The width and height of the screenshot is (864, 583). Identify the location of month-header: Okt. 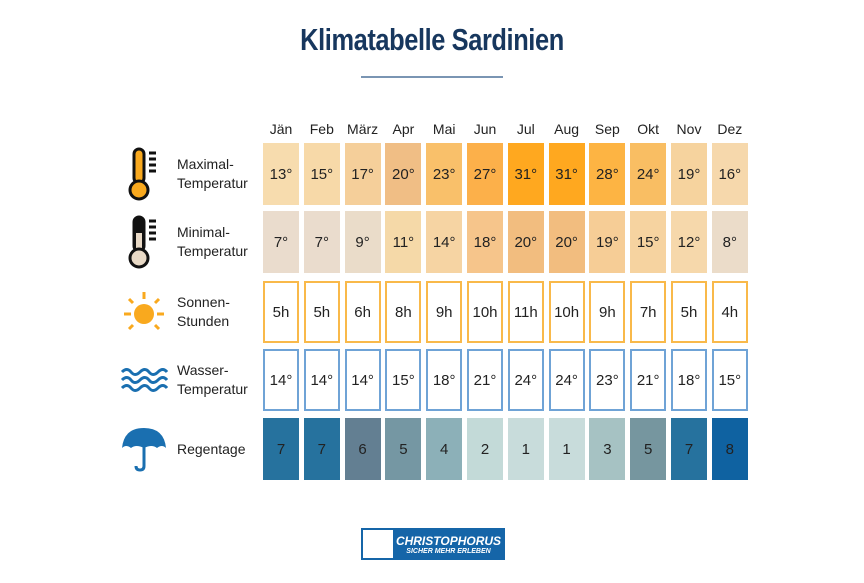
(648, 129).